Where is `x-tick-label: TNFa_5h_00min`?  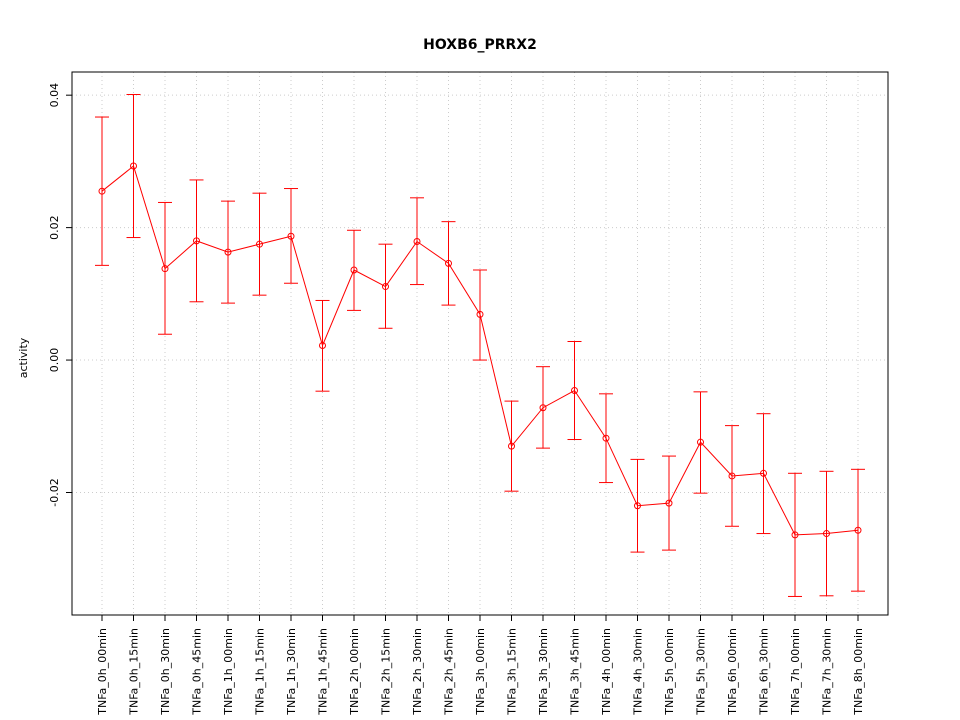
x-tick-label: TNFa_5h_00min is located at coordinates (669, 672).